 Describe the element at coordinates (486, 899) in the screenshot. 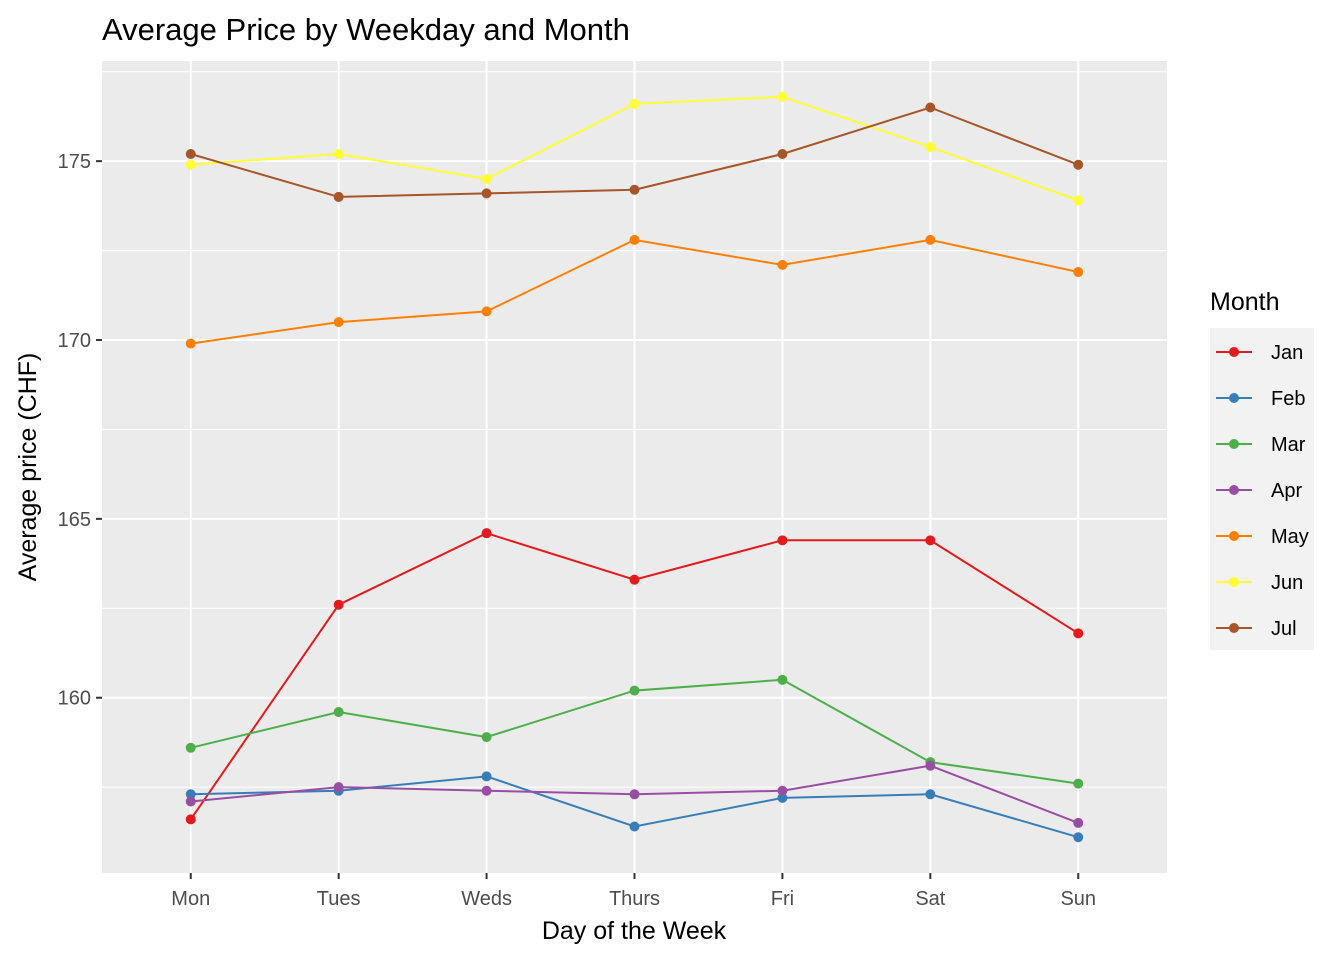

I see `x-tick-label: Weds` at that location.